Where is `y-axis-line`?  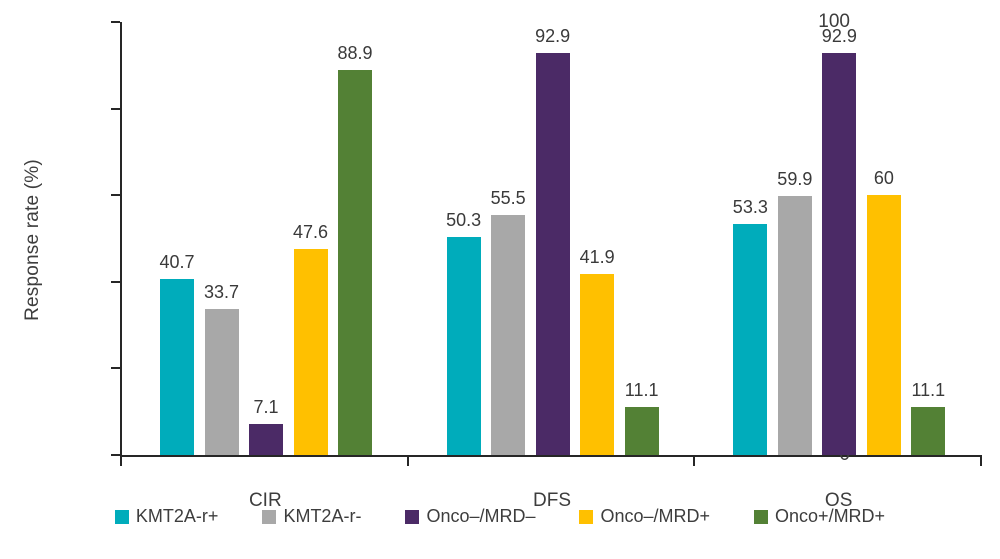 y-axis-line is located at coordinates (121, 243).